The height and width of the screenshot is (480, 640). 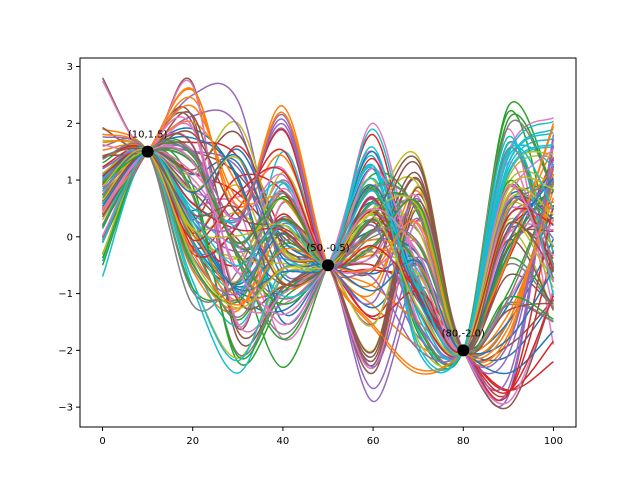 I want to click on y-tick-label: −2, so click(x=65, y=351).